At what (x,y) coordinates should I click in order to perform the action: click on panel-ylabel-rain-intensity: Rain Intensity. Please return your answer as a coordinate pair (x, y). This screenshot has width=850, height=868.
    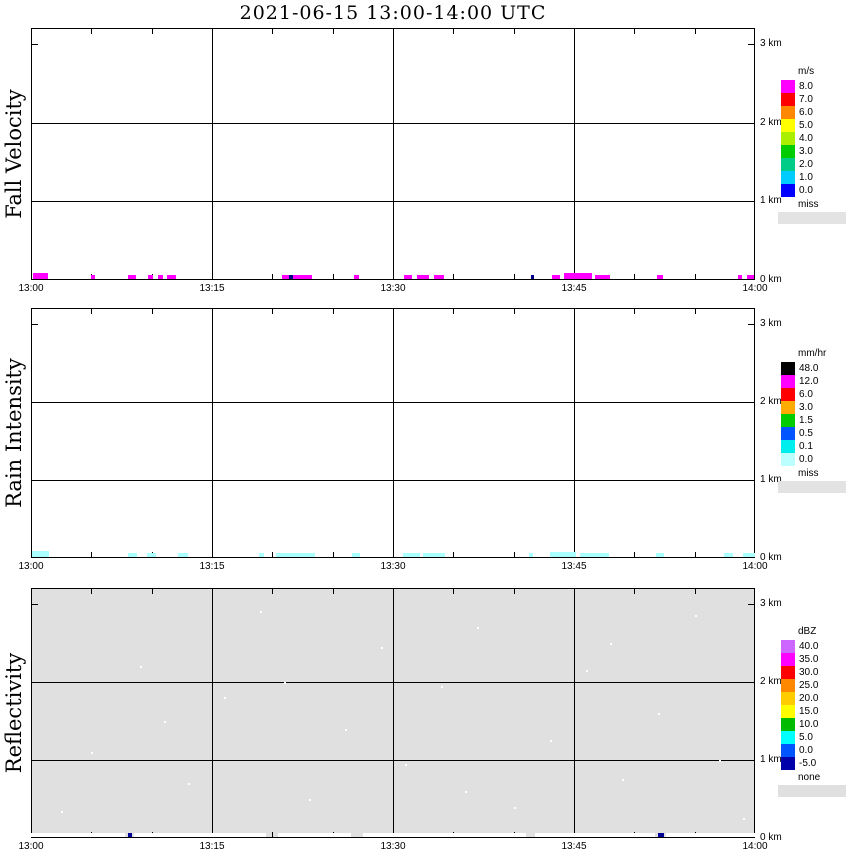
    Looking at the image, I should click on (14, 433).